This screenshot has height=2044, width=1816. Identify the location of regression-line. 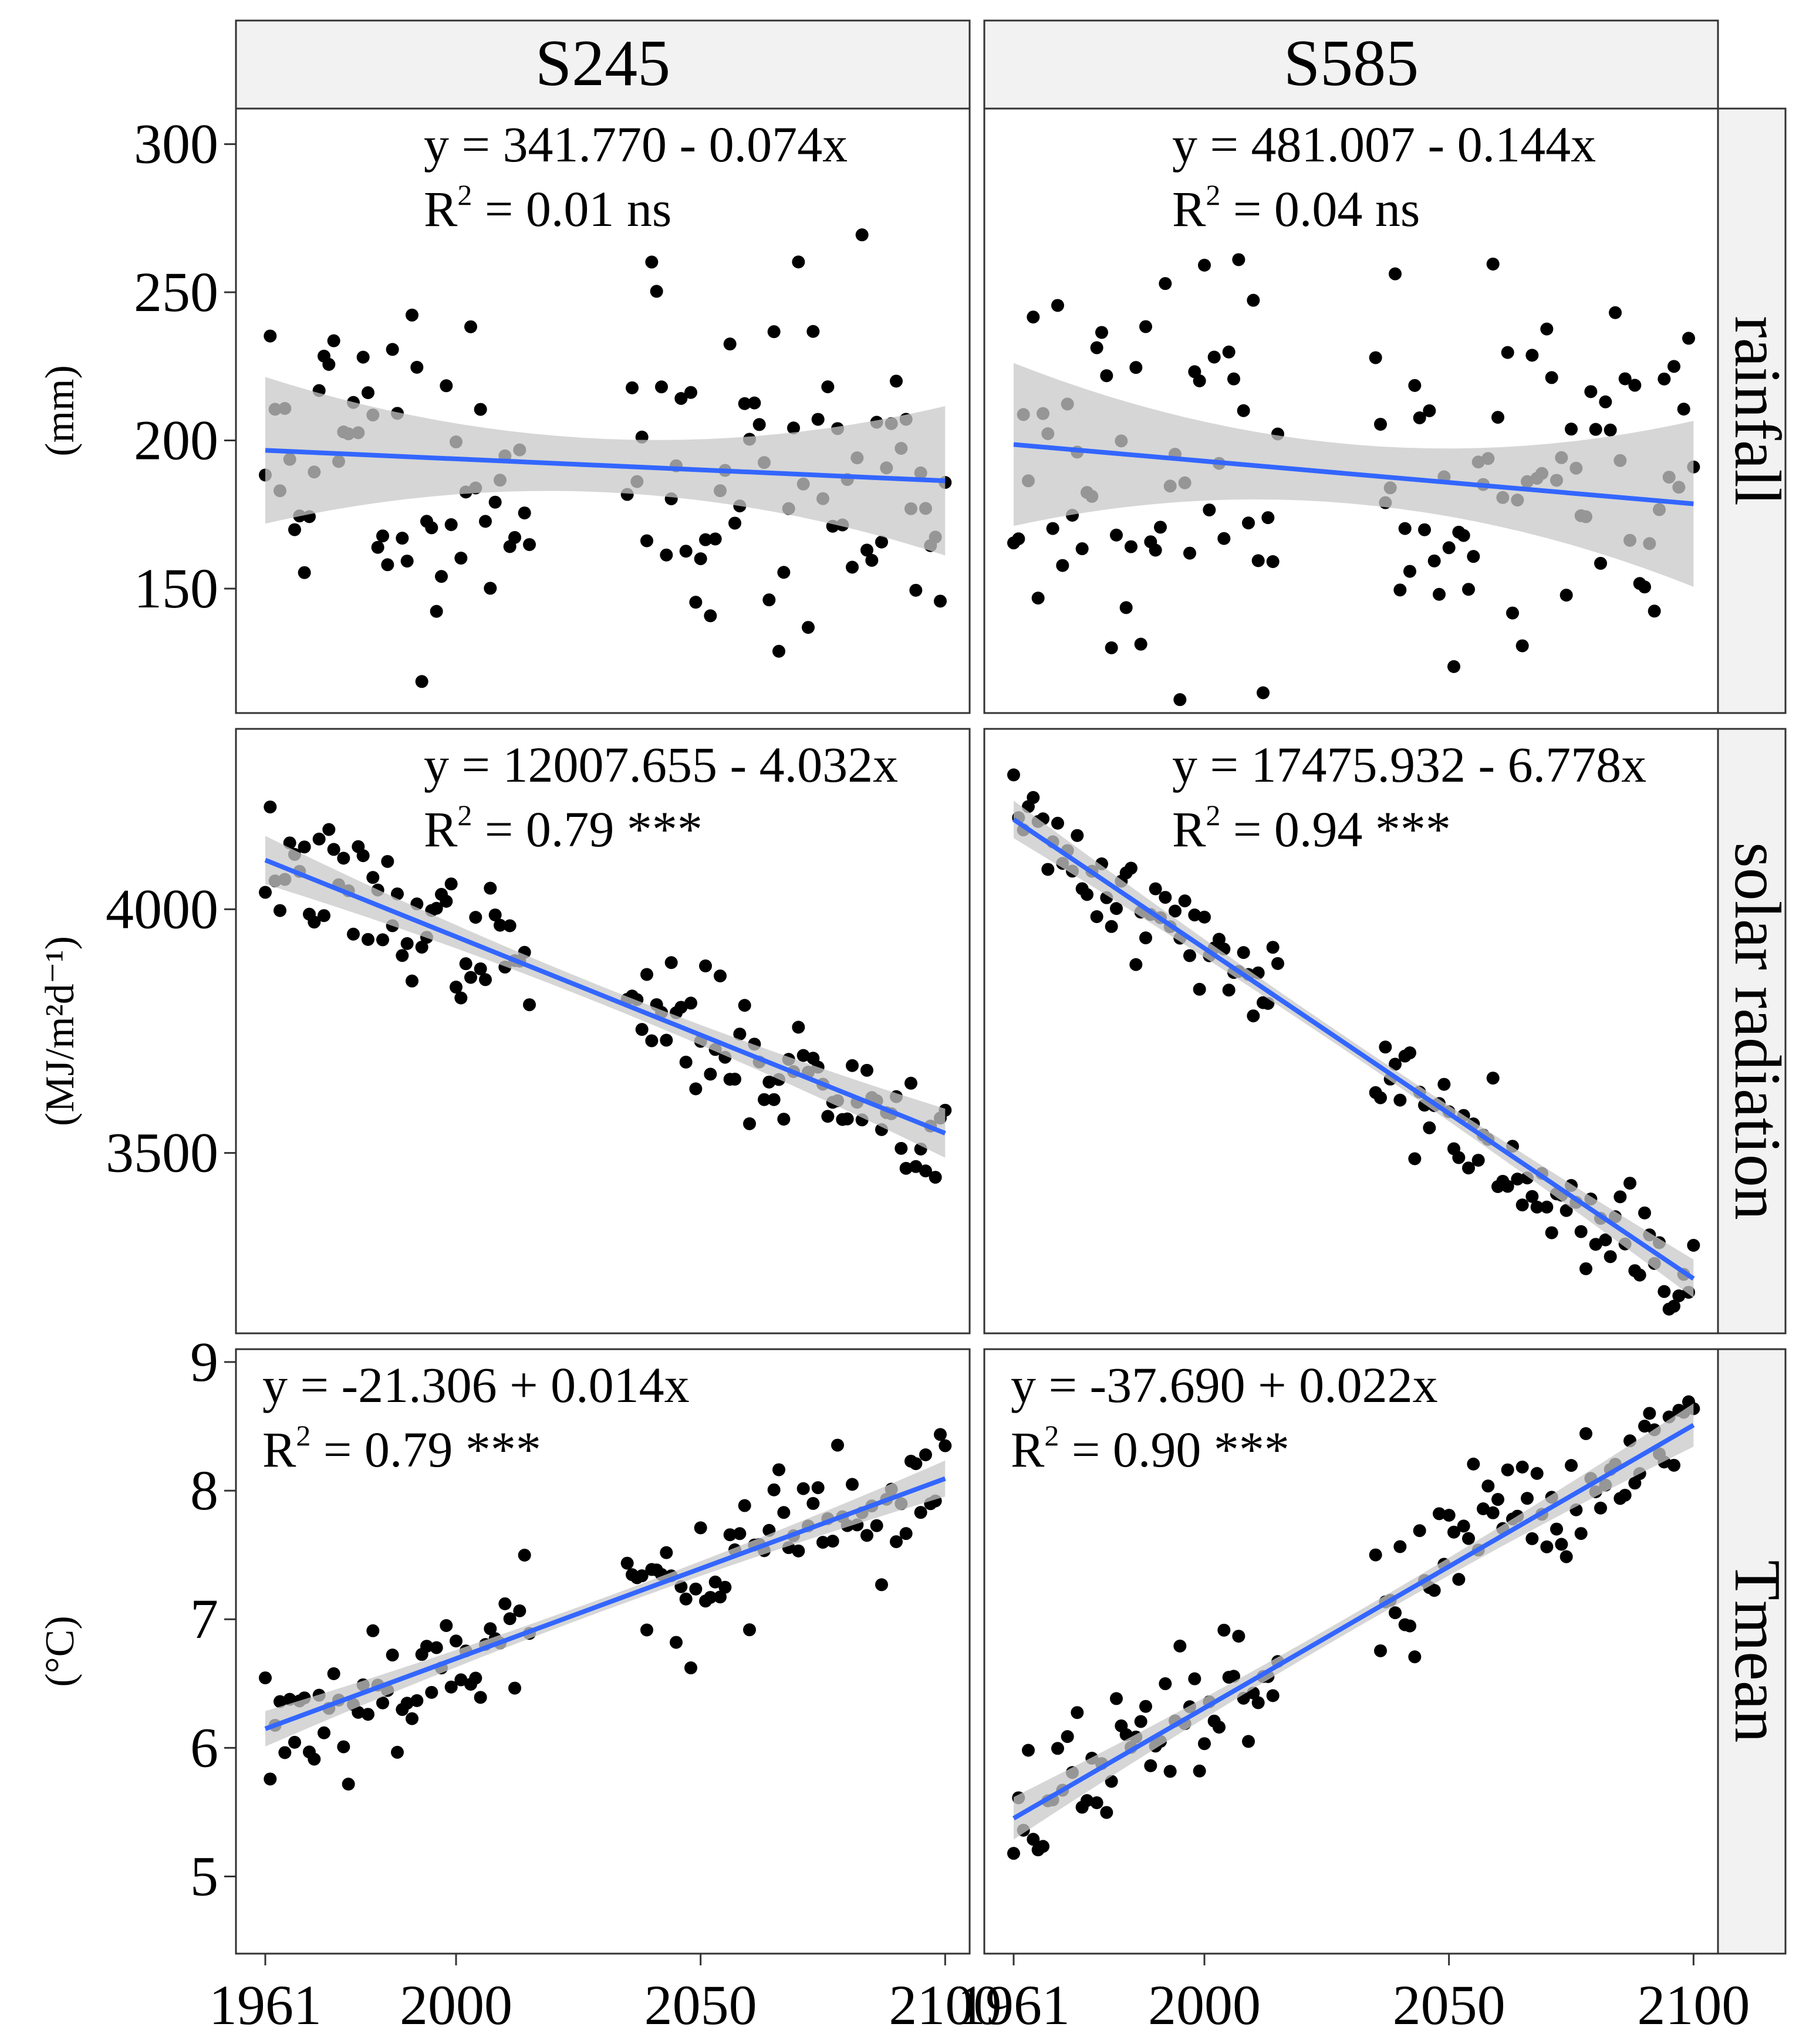
(1353, 1049).